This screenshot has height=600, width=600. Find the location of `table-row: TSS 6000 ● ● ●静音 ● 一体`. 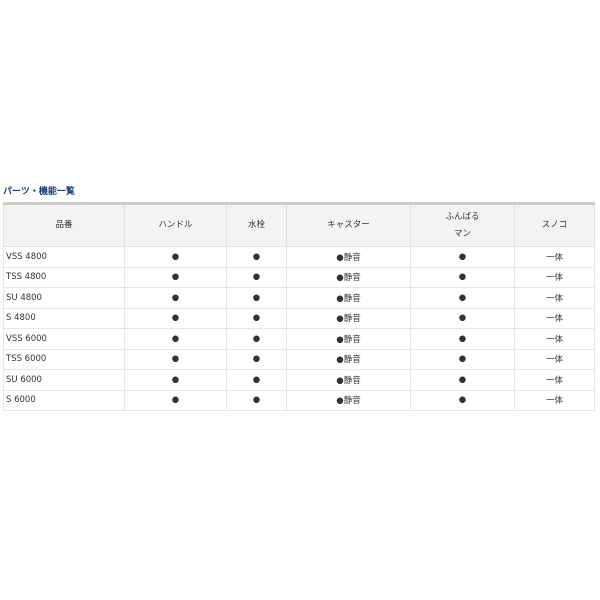

table-row: TSS 6000 ● ● ●静音 ● 一体 is located at coordinates (299, 359).